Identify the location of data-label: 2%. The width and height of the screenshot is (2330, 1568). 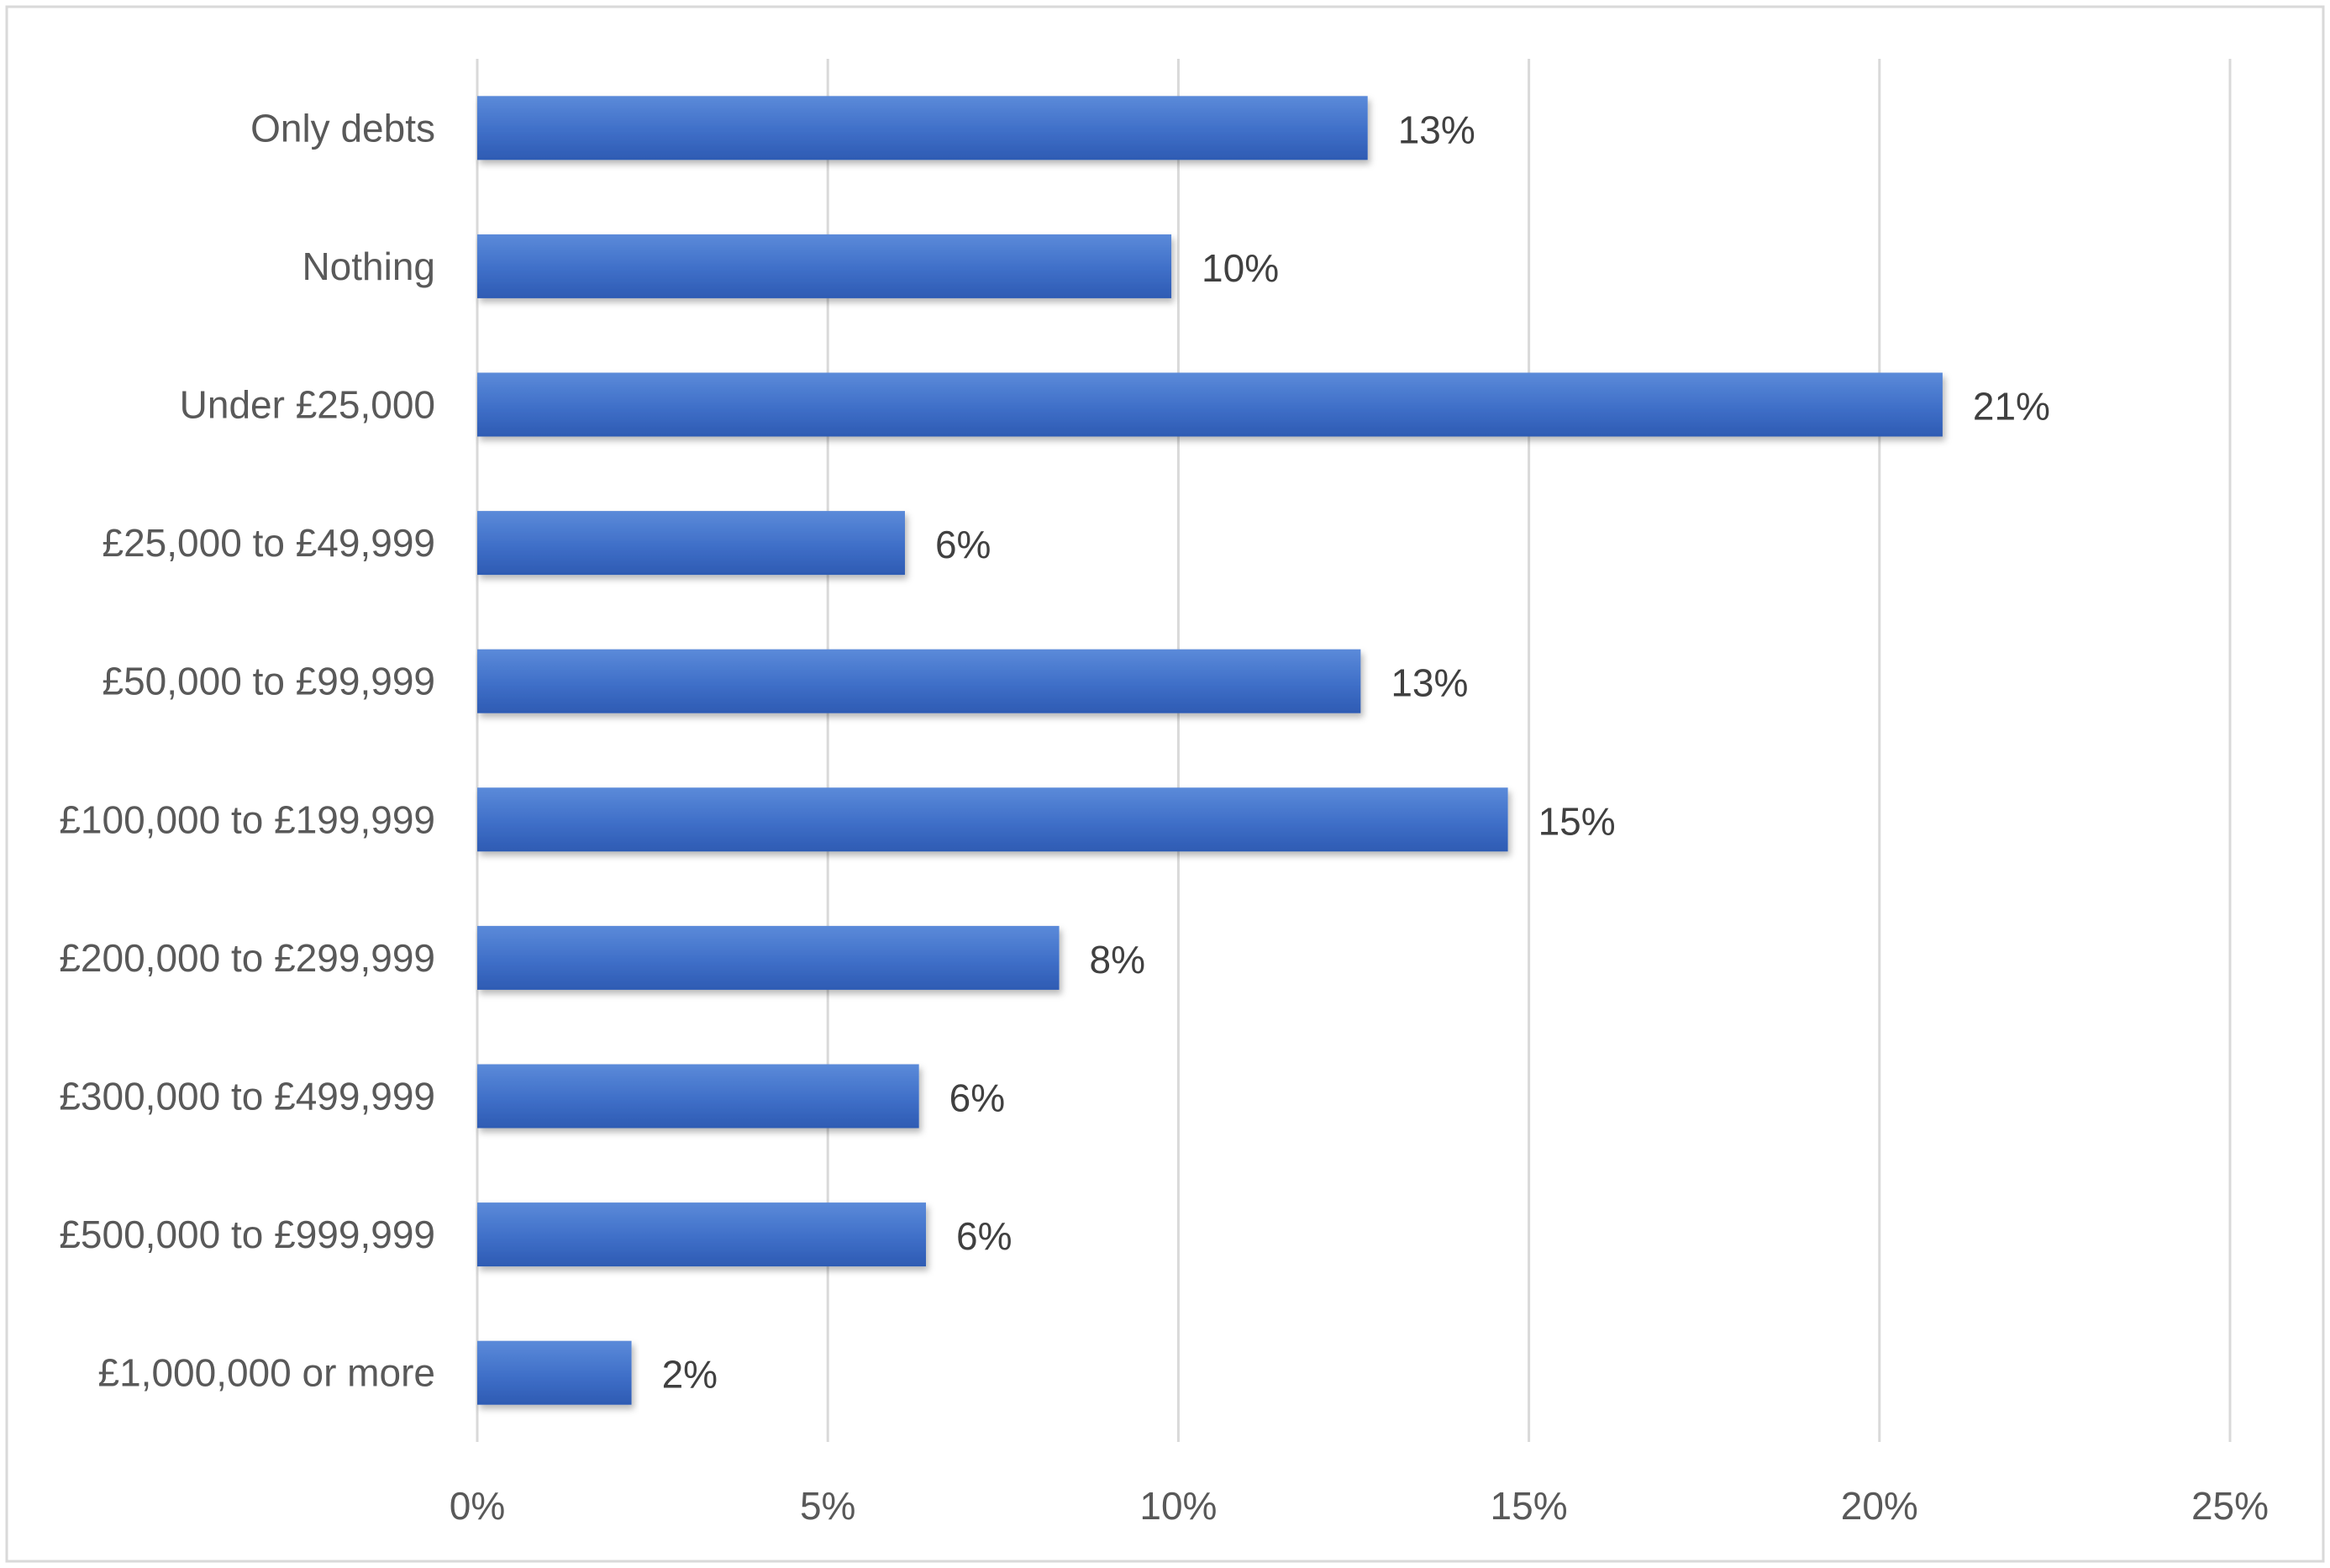
(690, 1375).